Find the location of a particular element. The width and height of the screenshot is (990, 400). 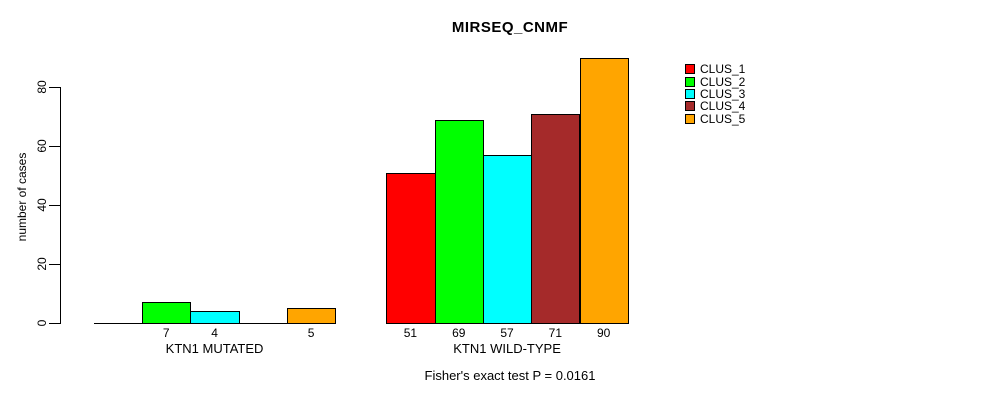

bar-value-label: 71 is located at coordinates (555, 333).